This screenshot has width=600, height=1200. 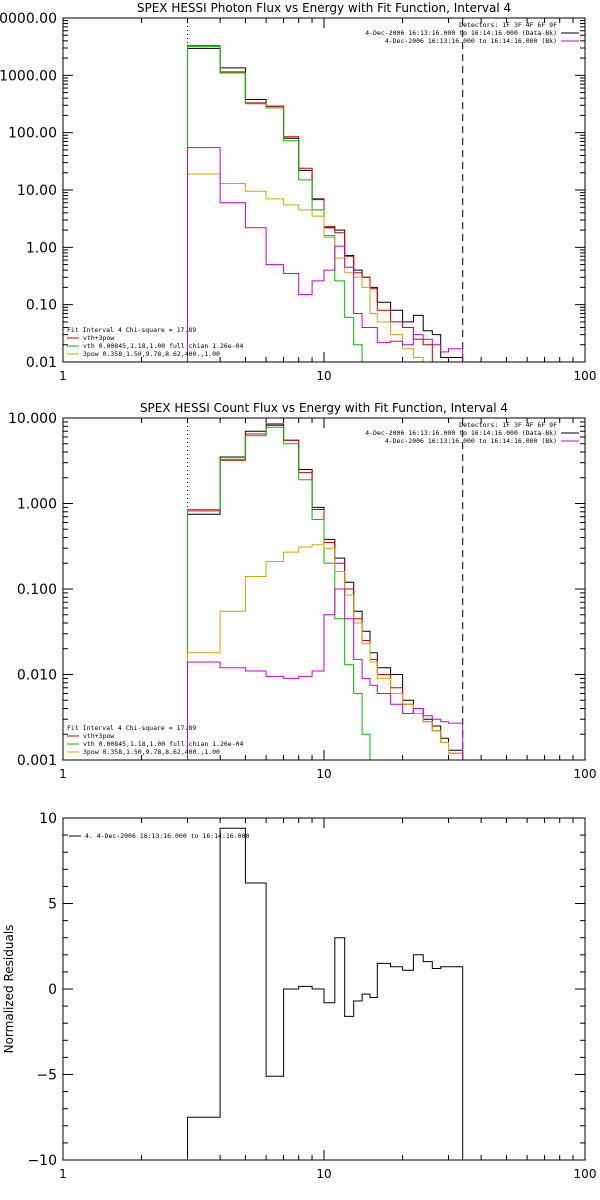 I want to click on y-tick-label: 0.010, so click(x=37, y=676).